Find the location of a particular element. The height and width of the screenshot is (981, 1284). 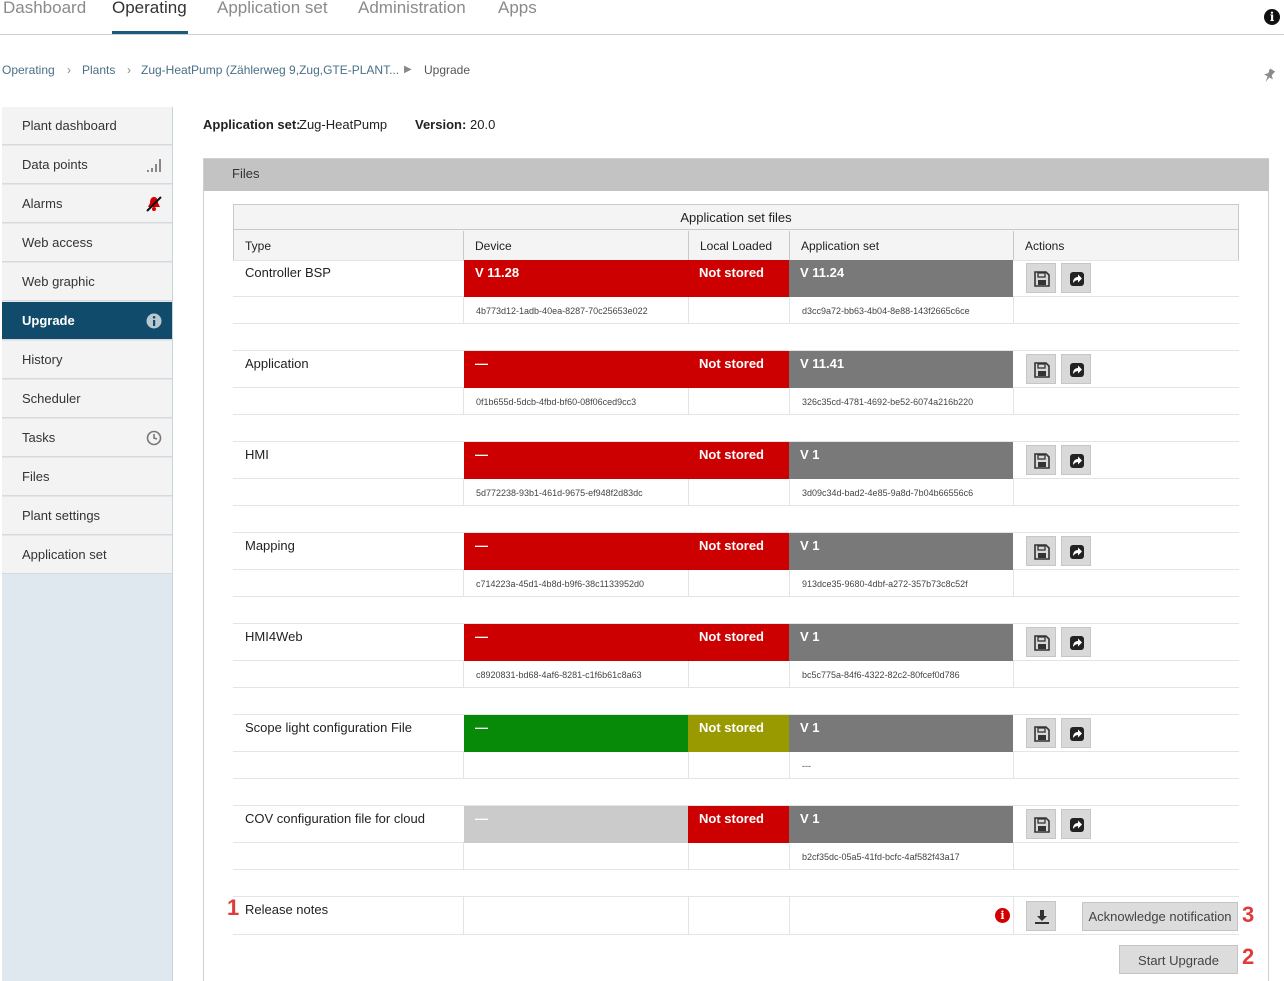

sidebar-item-scheduler: Scheduler is located at coordinates (87, 399).